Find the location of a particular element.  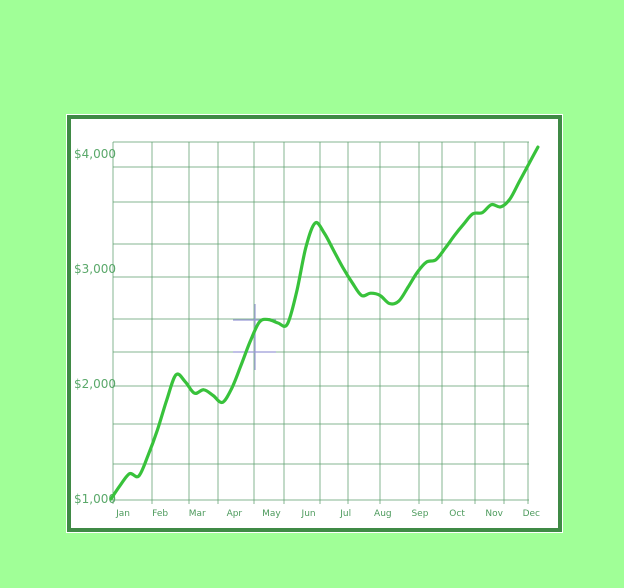

y-axis-ticks: $1,000 $2,000 $3,000 $4,000 is located at coordinates (95, 326).